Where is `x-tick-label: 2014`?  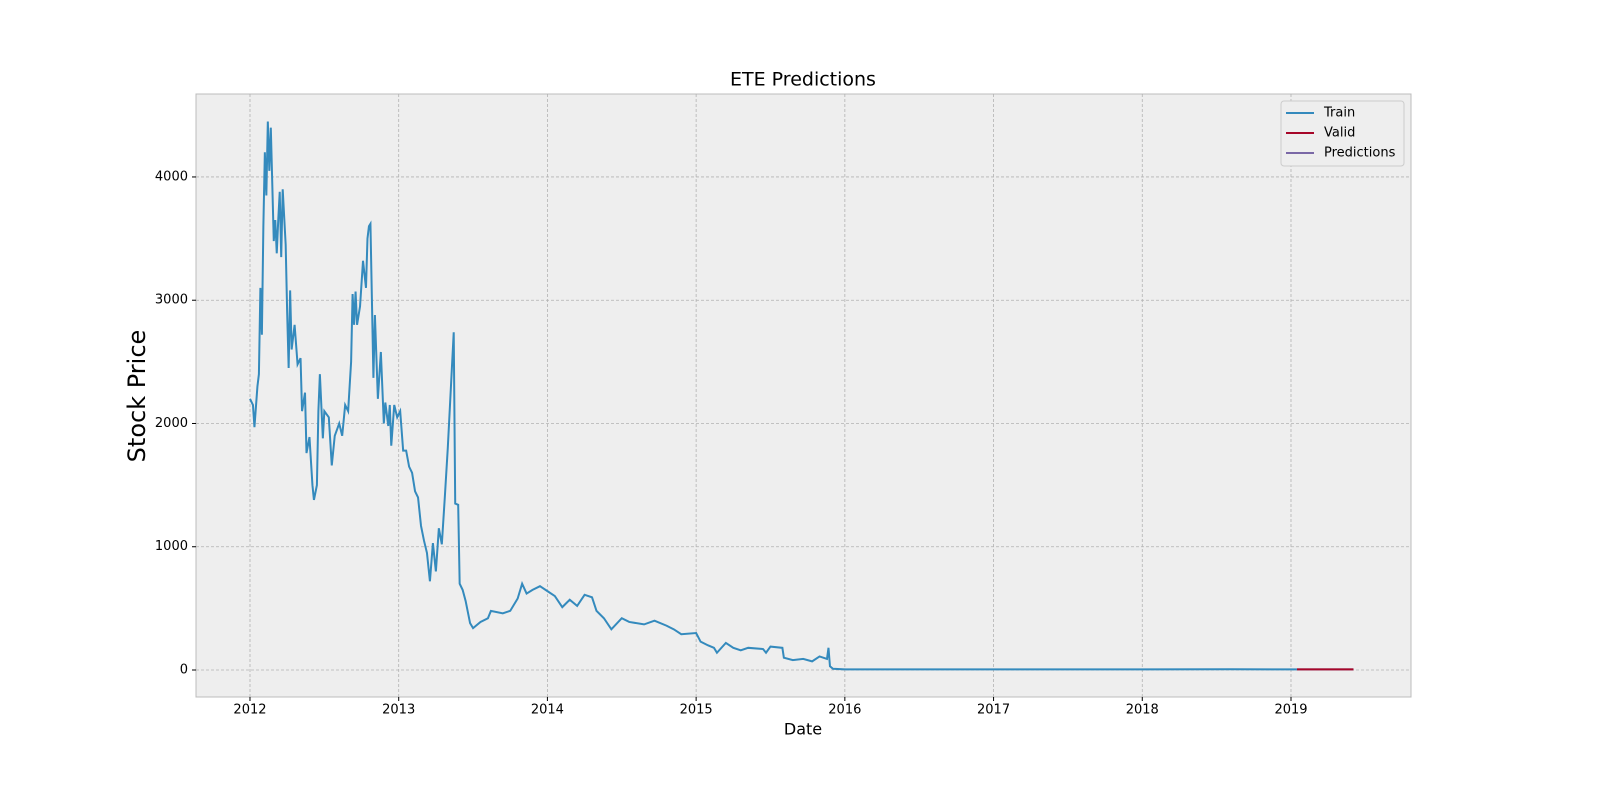
x-tick-label: 2014 is located at coordinates (547, 710).